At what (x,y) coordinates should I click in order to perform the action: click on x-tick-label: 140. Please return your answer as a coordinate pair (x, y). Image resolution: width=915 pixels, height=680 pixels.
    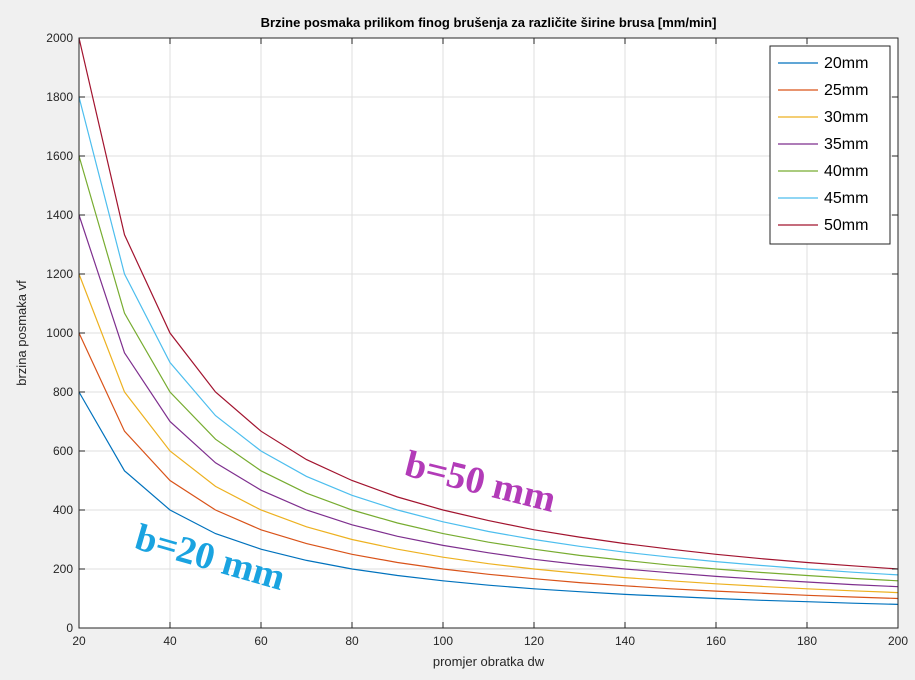
    Looking at the image, I should click on (625, 641).